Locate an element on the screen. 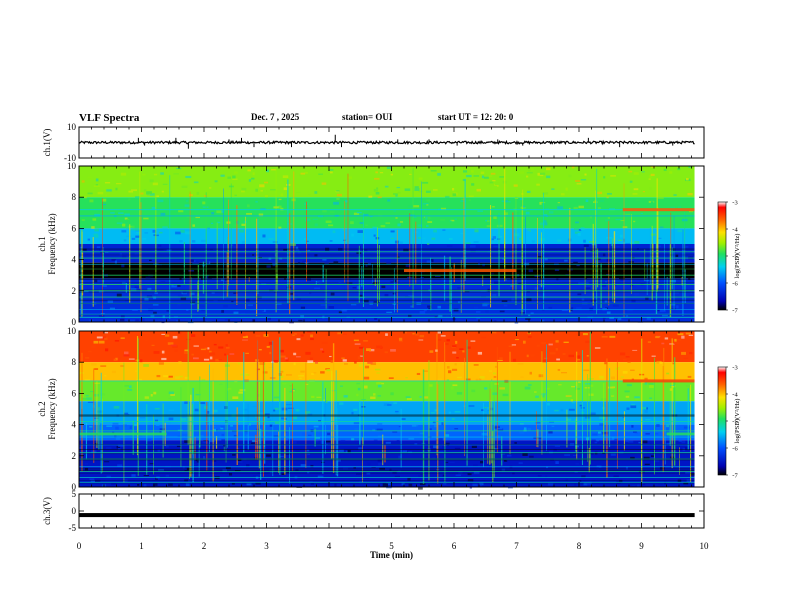 The height and width of the screenshot is (612, 792). y-axis-ch3-waveform: 5 0 -5 is located at coordinates (386, 511).